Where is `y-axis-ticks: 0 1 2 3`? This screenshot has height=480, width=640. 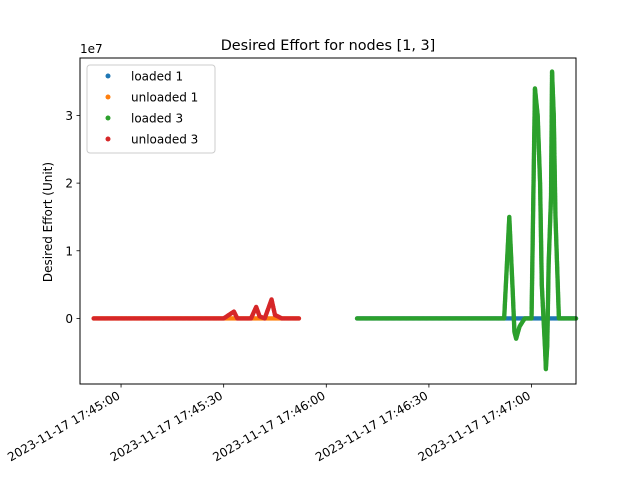 y-axis-ticks: 0 1 2 3 is located at coordinates (72, 217).